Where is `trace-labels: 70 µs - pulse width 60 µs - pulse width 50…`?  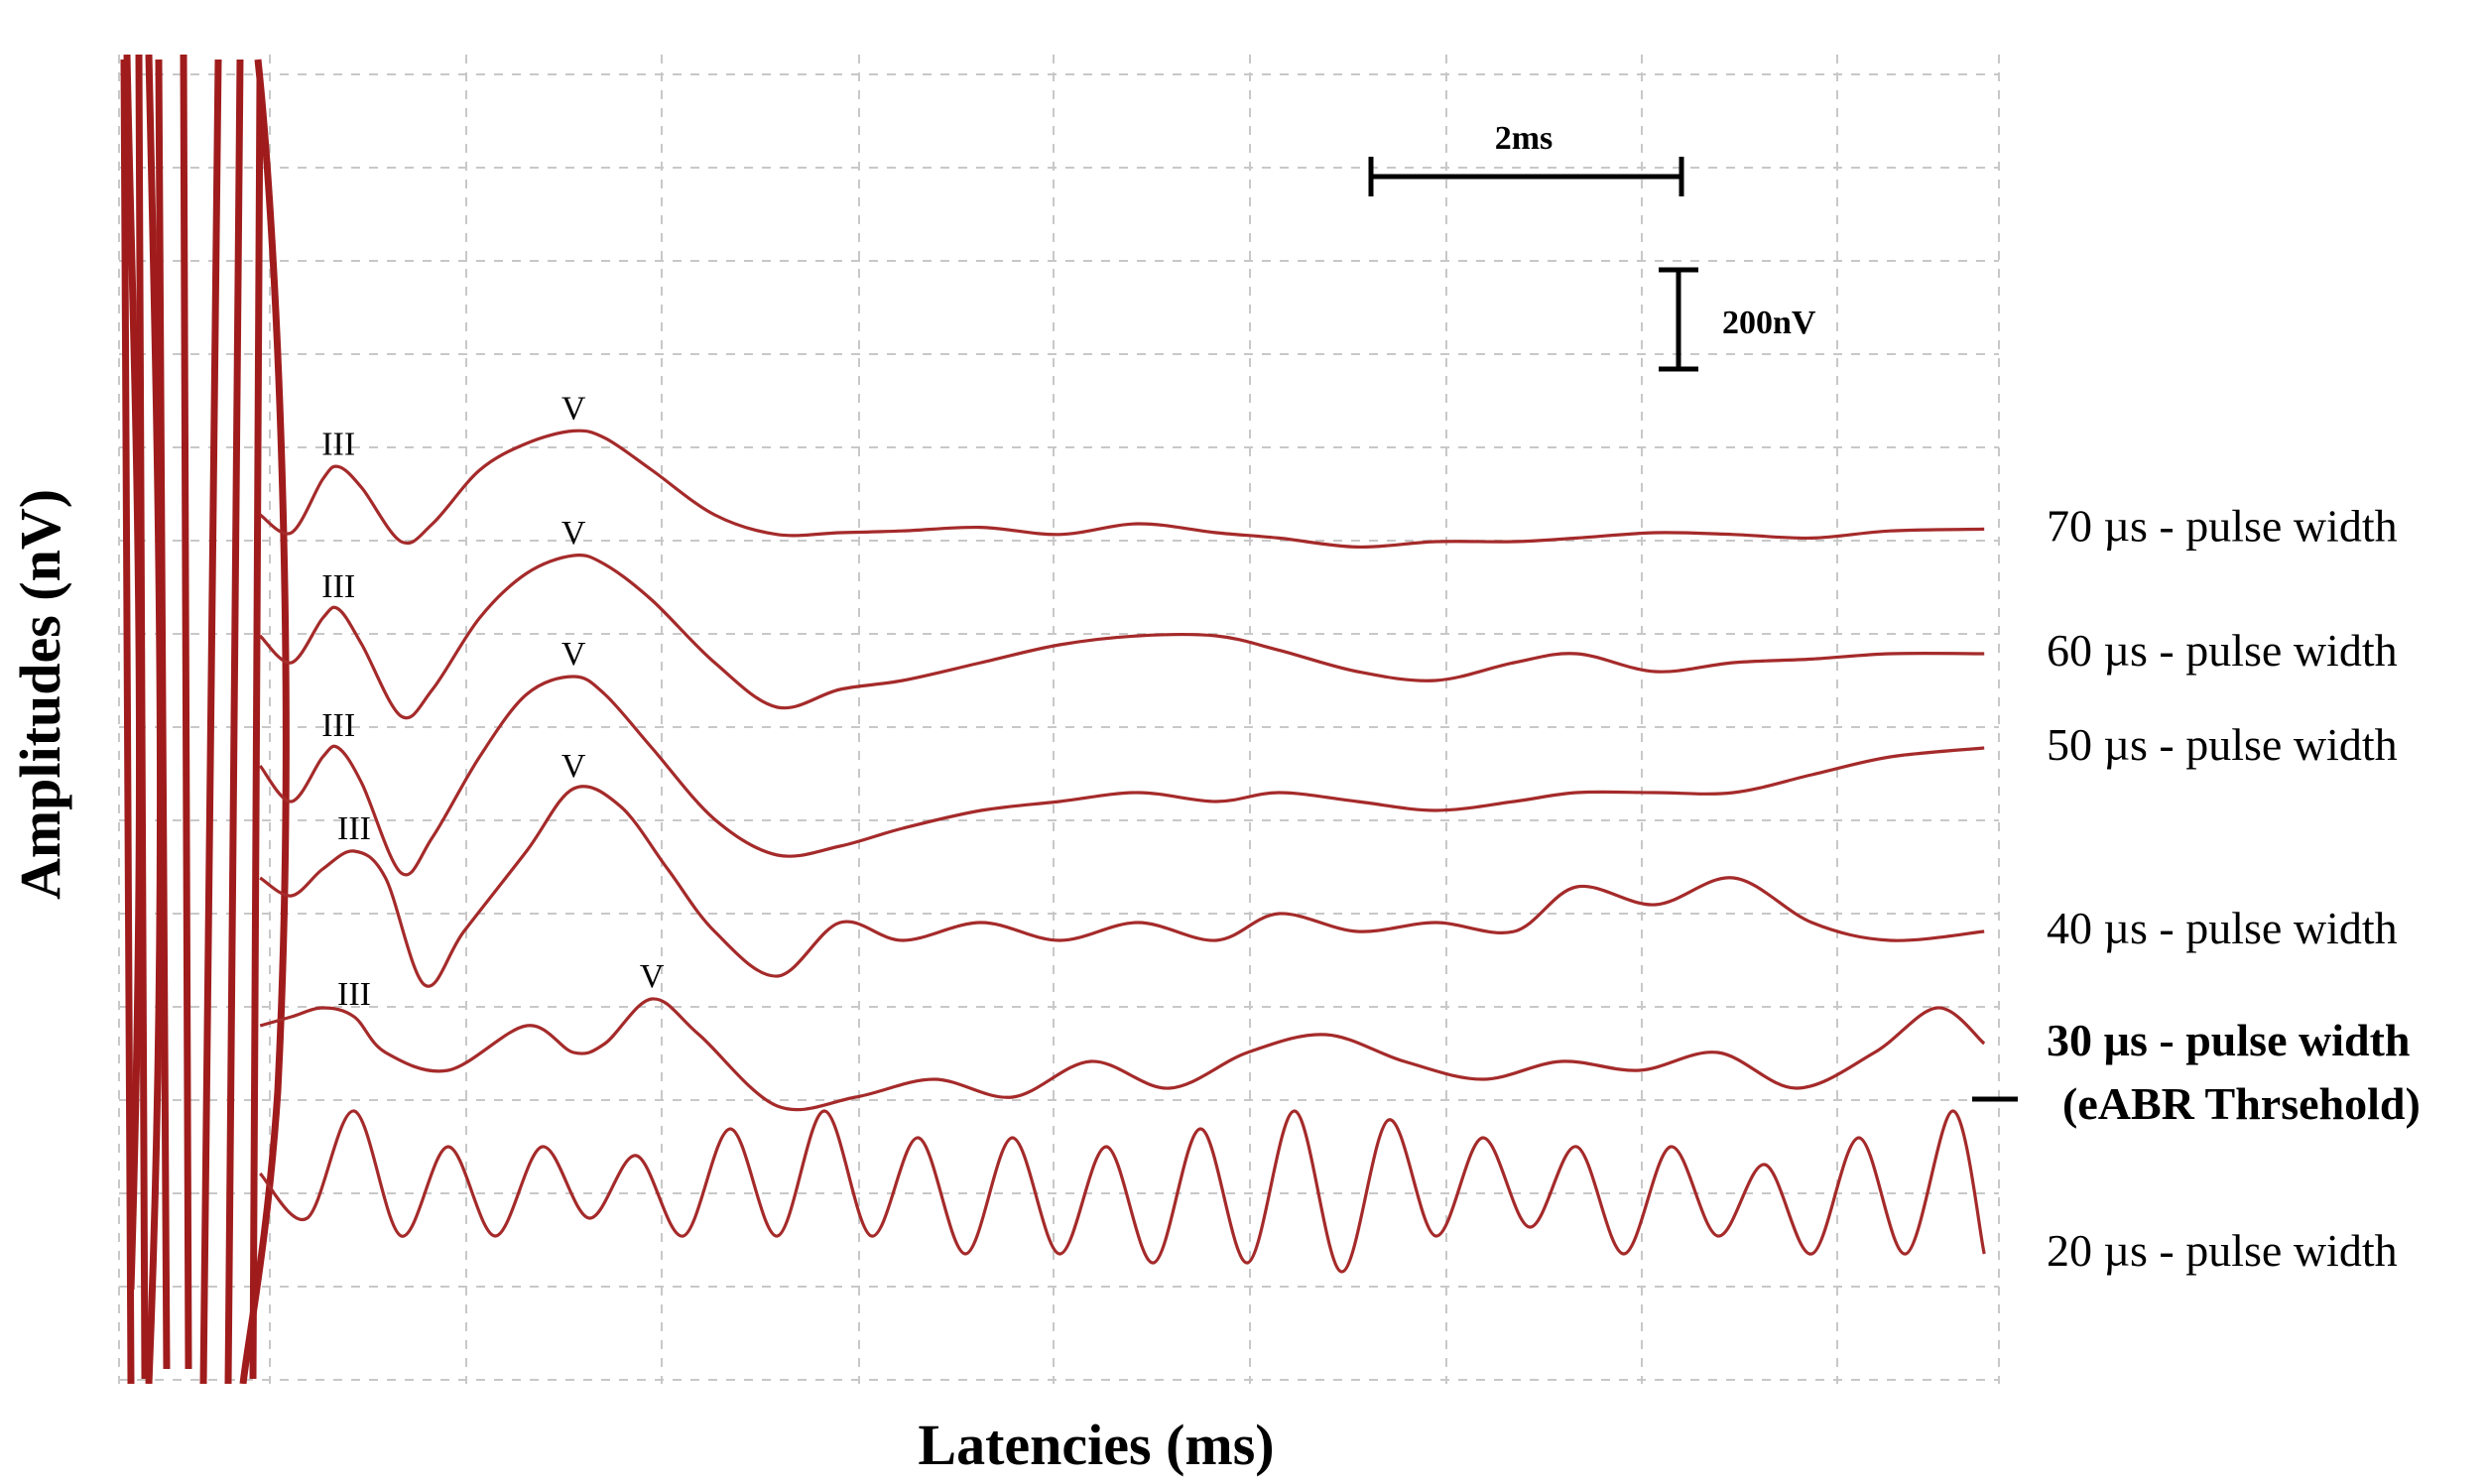
trace-labels: 70 µs - pulse width 60 µs - pulse width 50… is located at coordinates (2234, 888).